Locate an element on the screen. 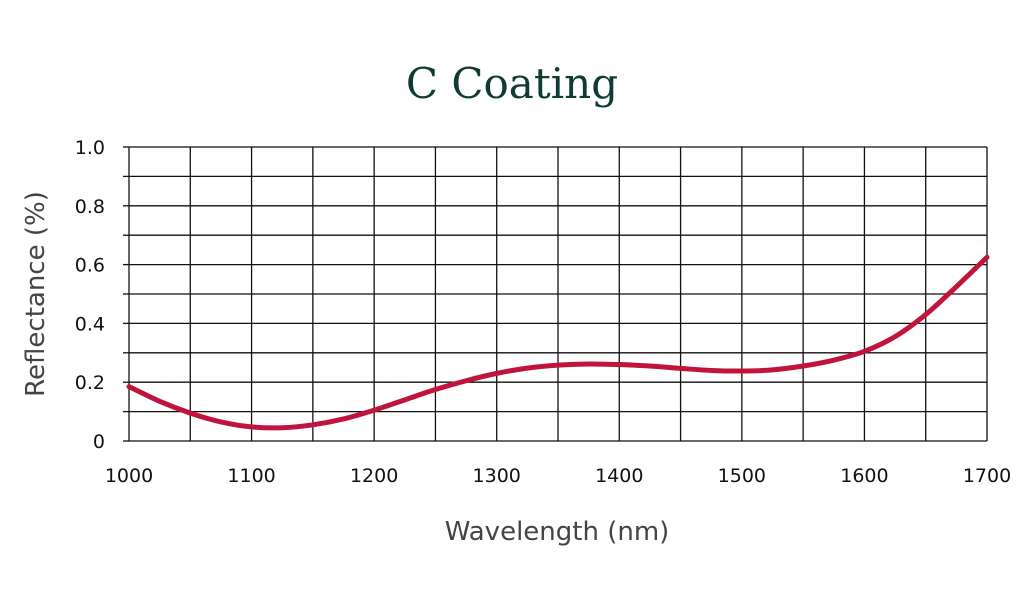  x-tick-label: 1300 is located at coordinates (497, 476).